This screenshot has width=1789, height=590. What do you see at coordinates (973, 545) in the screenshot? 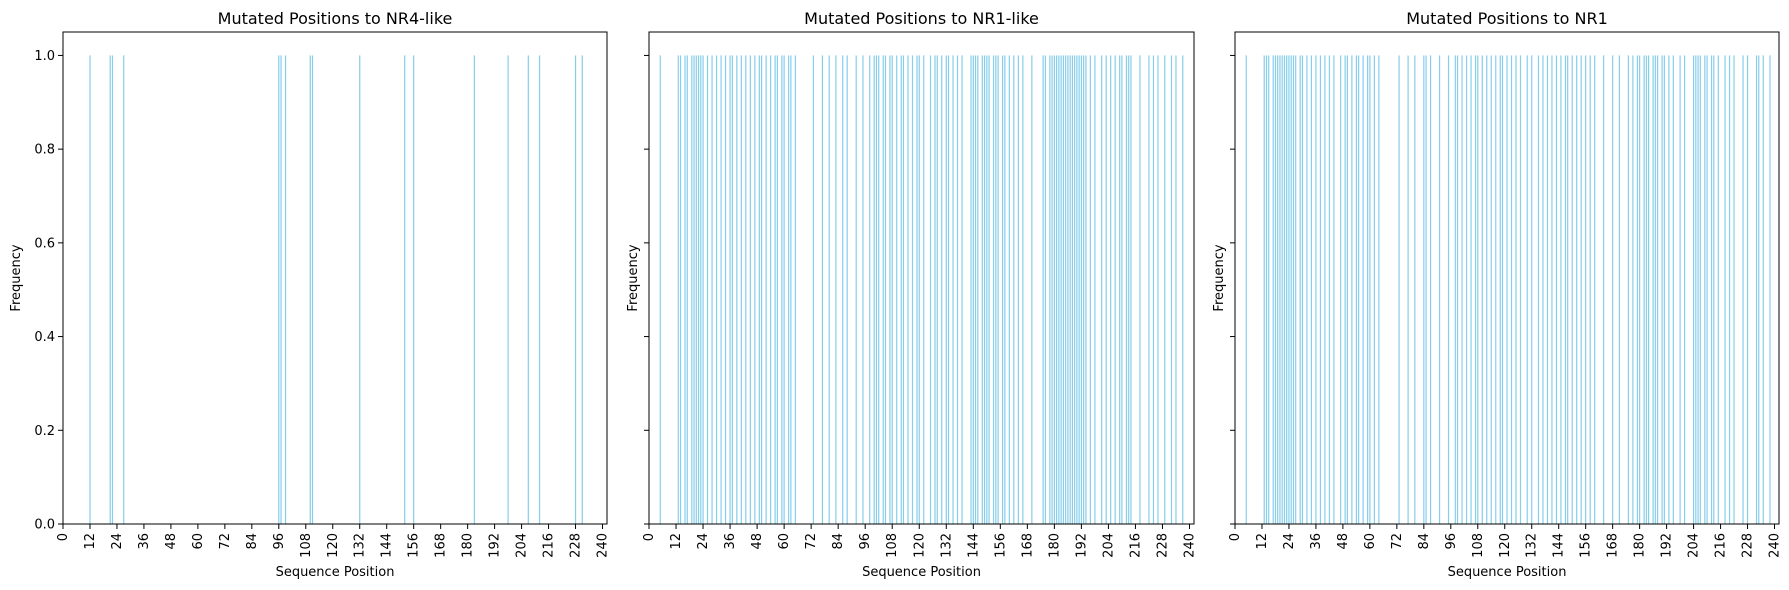
I see `x-tick-label: 144` at bounding box center [973, 545].